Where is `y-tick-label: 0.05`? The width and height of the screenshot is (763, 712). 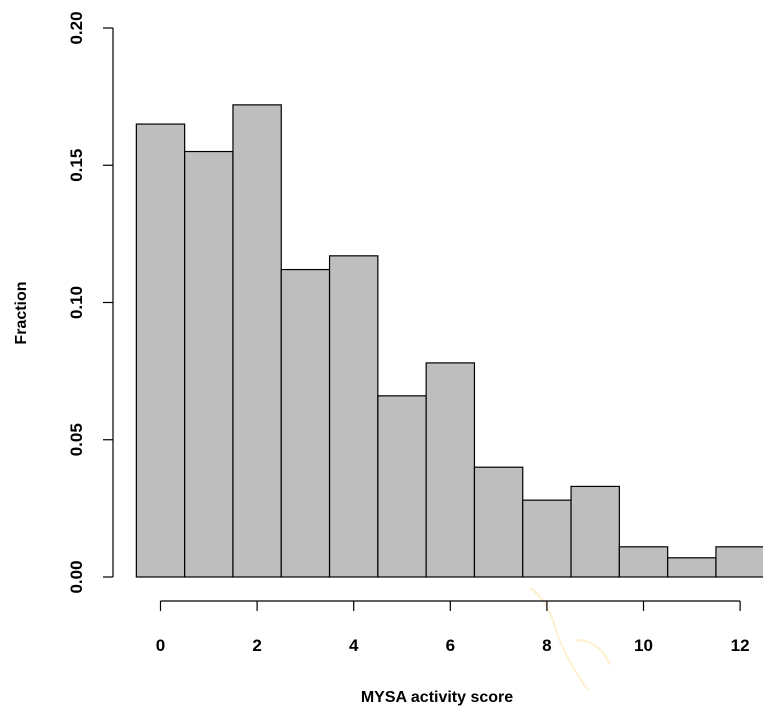
y-tick-label: 0.05 is located at coordinates (76, 439).